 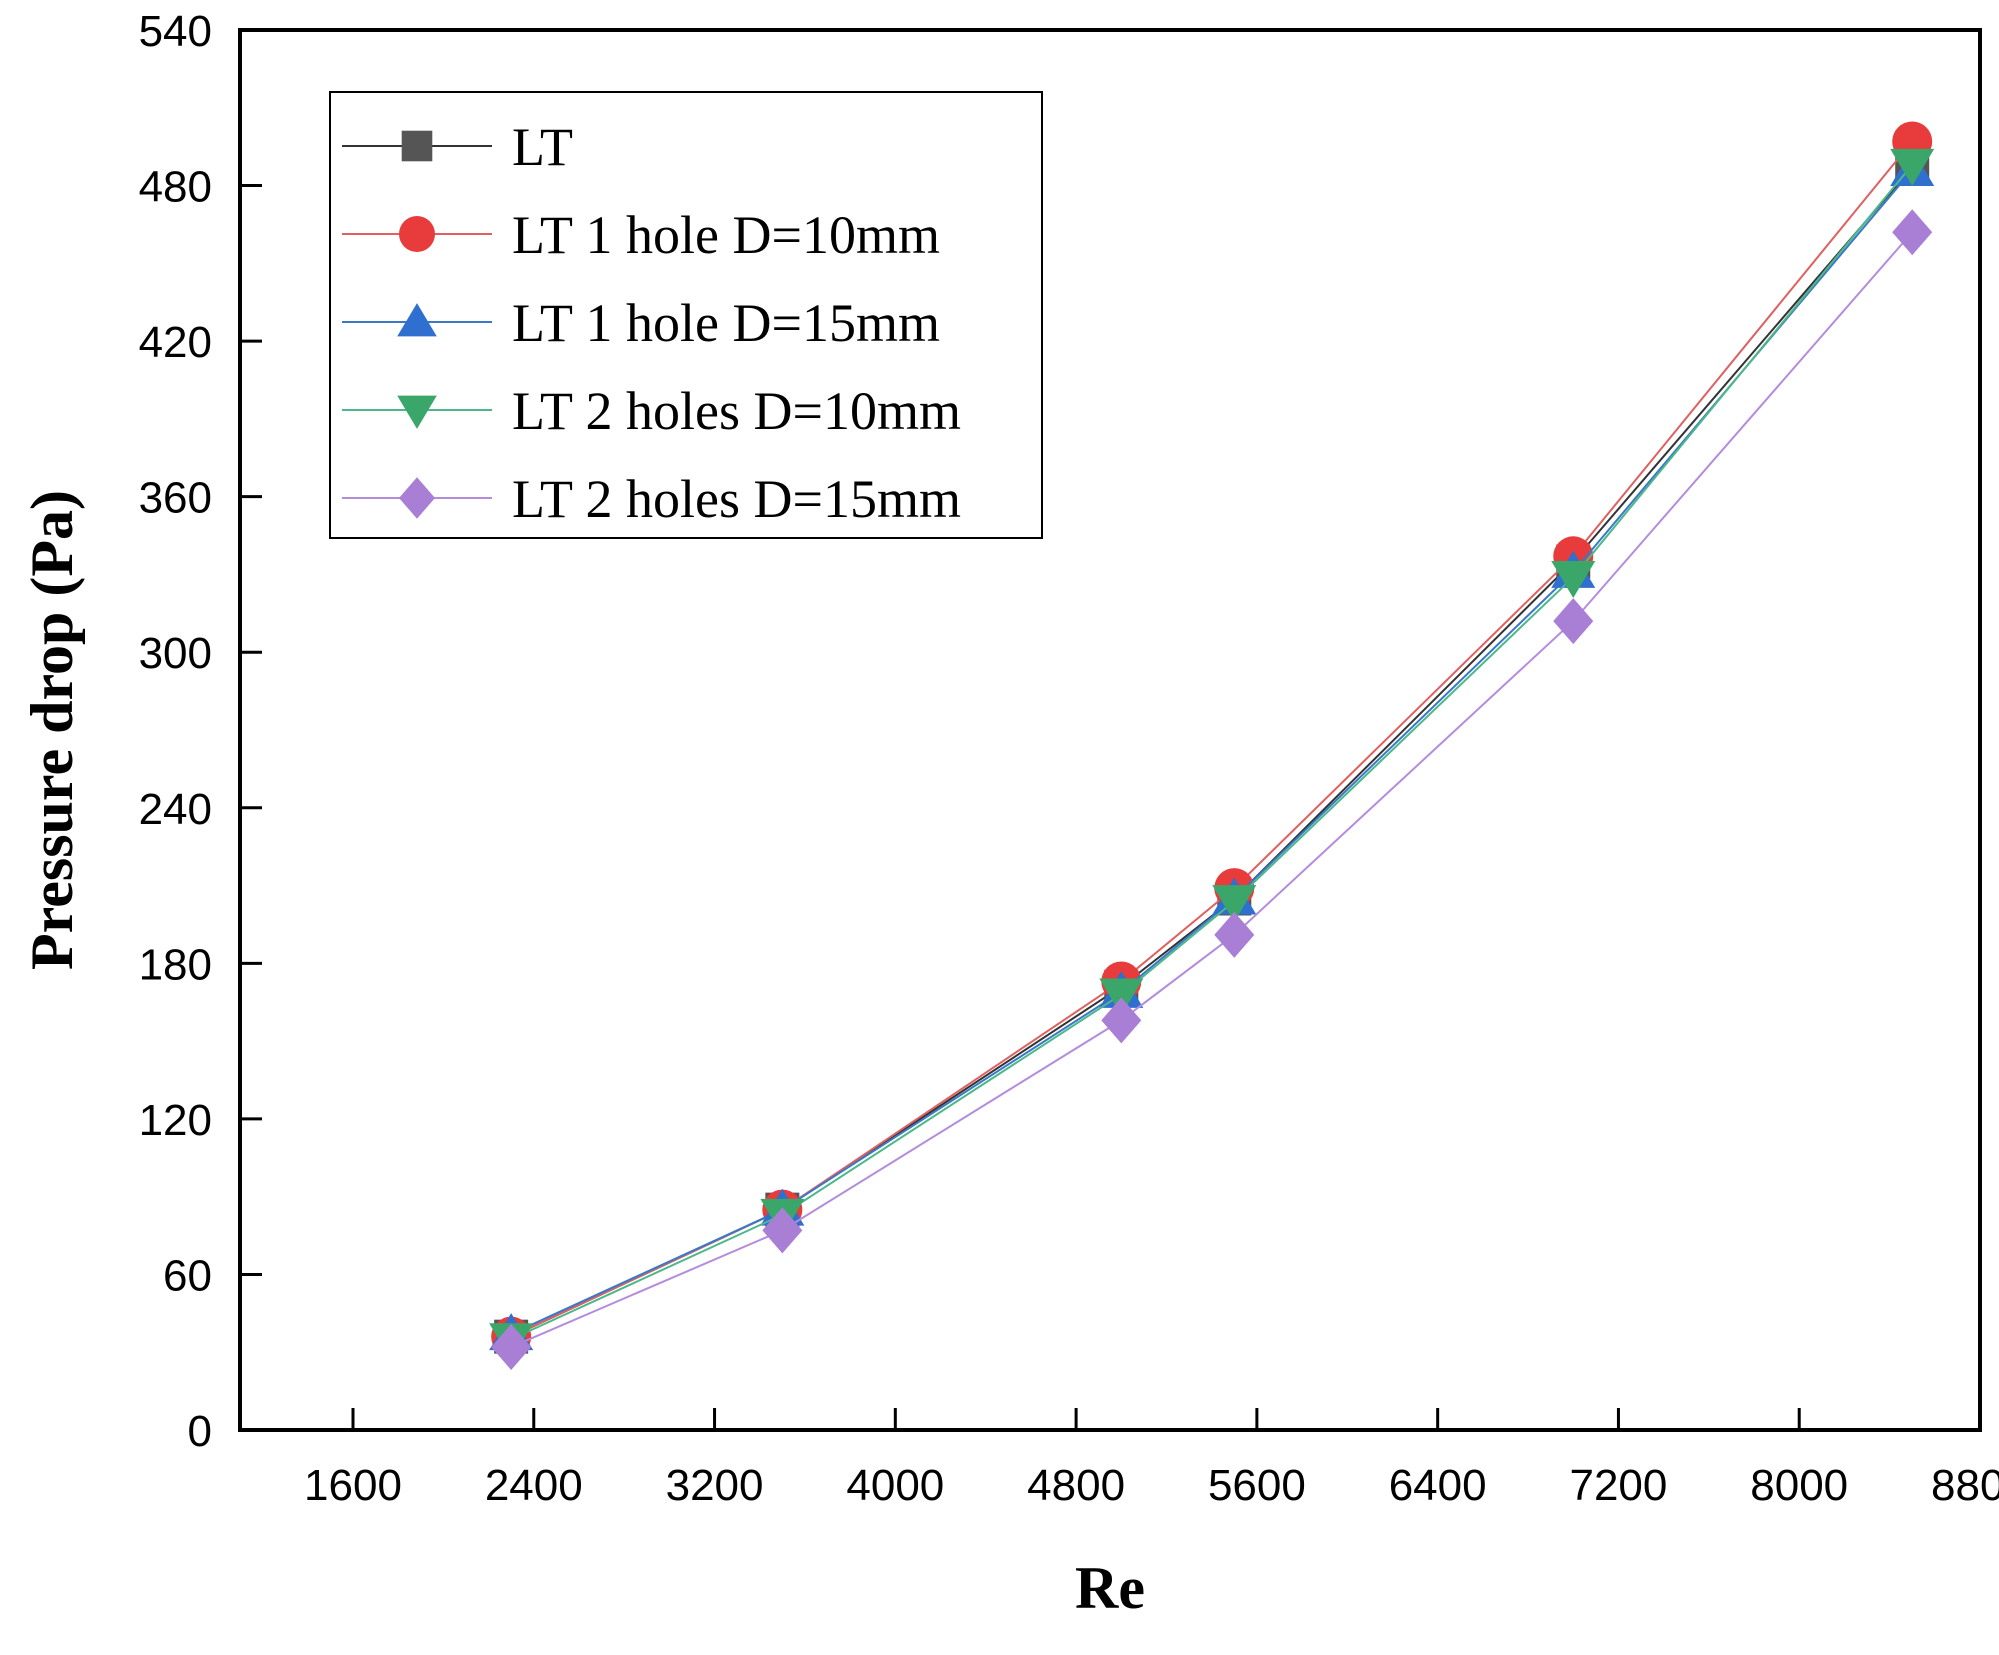 What do you see at coordinates (175, 31) in the screenshot?
I see `y-tick-label: 540` at bounding box center [175, 31].